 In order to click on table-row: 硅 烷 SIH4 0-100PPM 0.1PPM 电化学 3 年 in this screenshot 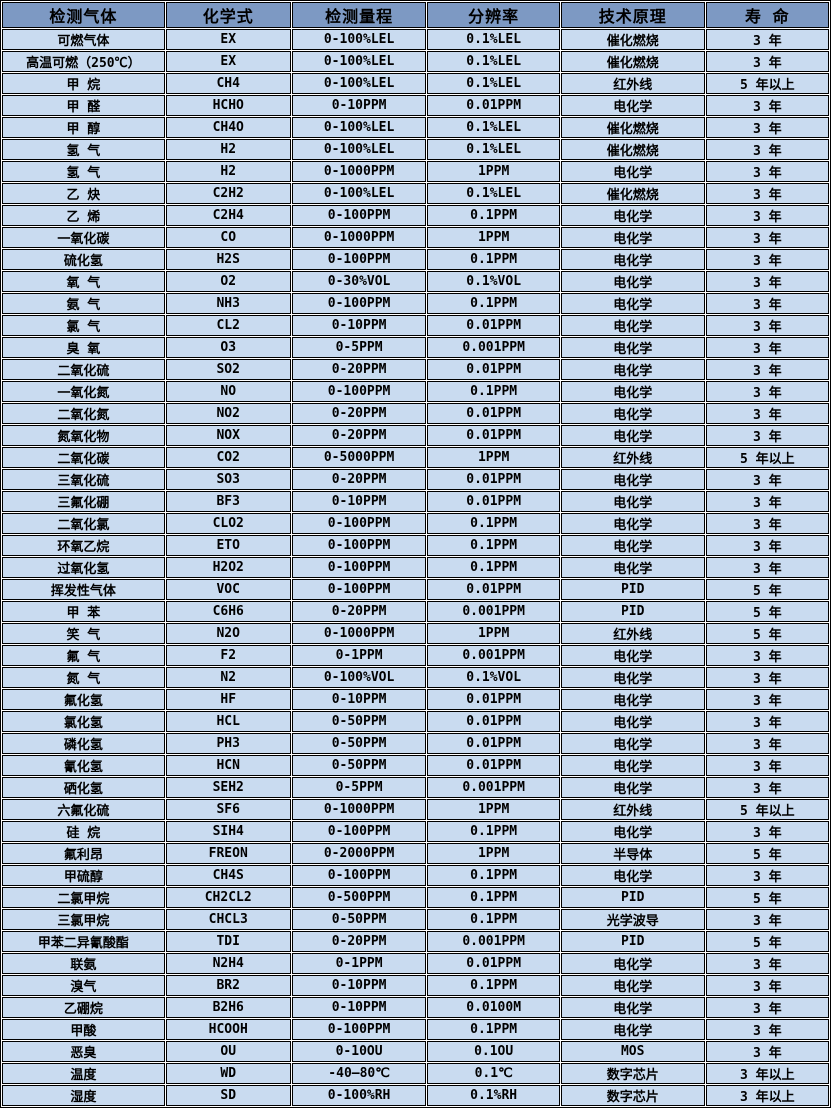, I will do `click(415, 831)`.